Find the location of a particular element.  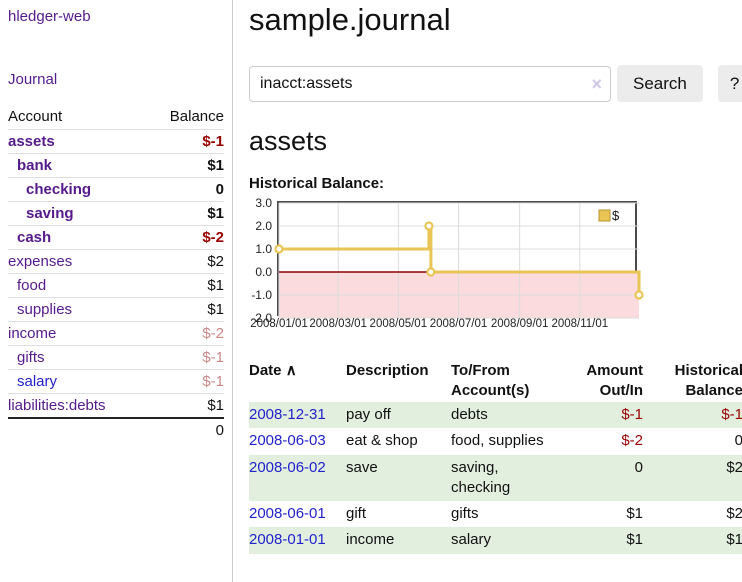

transaction-date-cell: 2008-12-31 is located at coordinates (297, 415).